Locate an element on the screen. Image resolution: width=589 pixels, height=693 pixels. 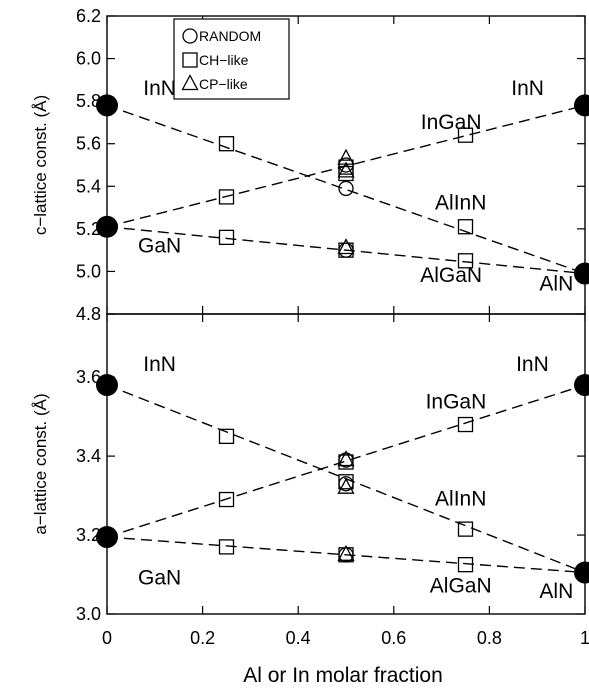
x-tick-label: 1 is located at coordinates (584, 638).